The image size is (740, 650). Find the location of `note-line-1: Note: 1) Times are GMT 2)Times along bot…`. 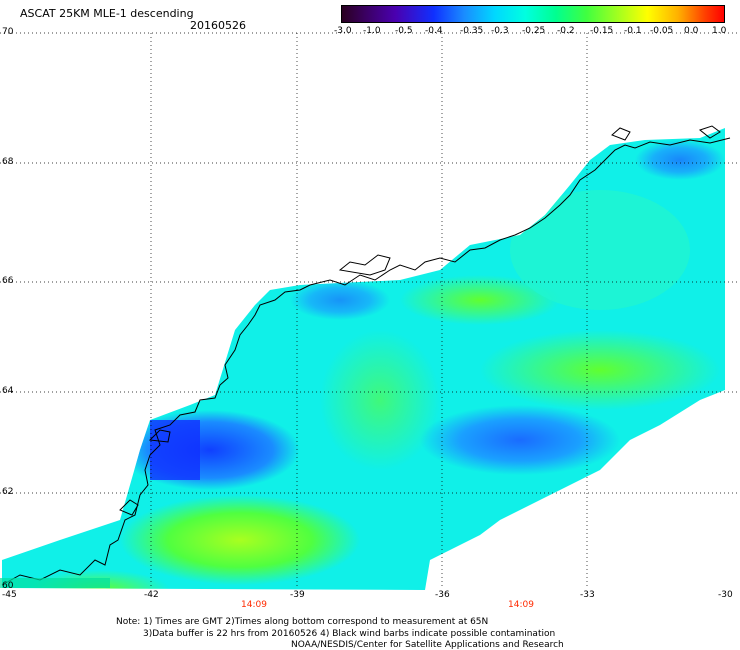

note-line-1: Note: 1) Times are GMT 2)Times along bot… is located at coordinates (302, 622).